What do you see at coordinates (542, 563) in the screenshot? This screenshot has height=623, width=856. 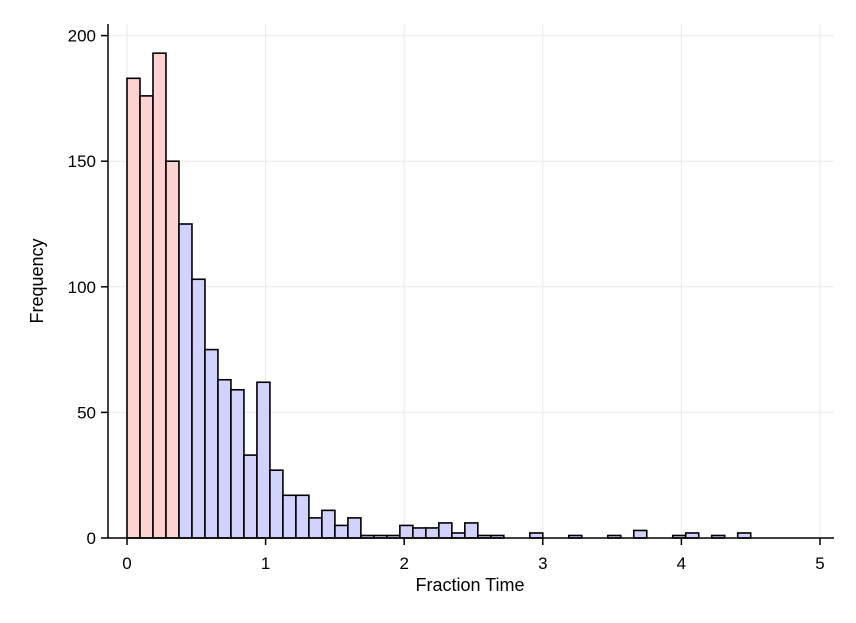 I see `x-tick-label: 3` at bounding box center [542, 563].